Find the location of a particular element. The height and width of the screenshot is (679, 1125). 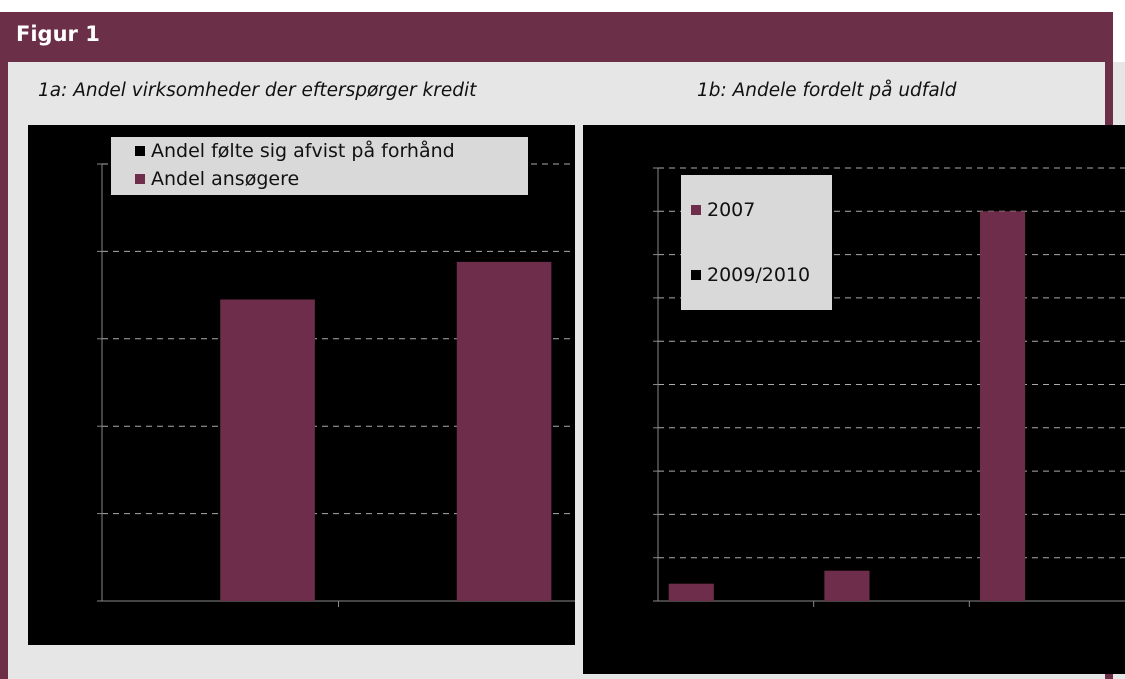

legend-label: Andel følte sig afvist på forhånd is located at coordinates (303, 151).